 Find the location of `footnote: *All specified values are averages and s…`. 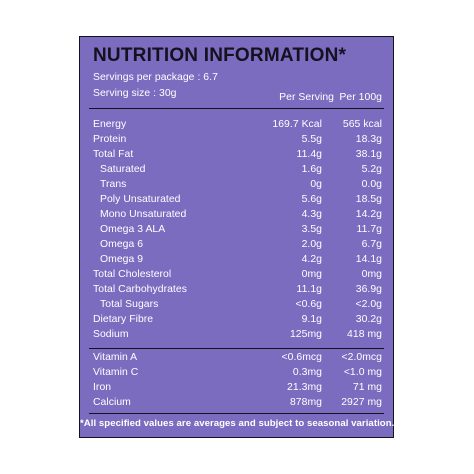

footnote: *All specified values are averages and s… is located at coordinates (237, 423).